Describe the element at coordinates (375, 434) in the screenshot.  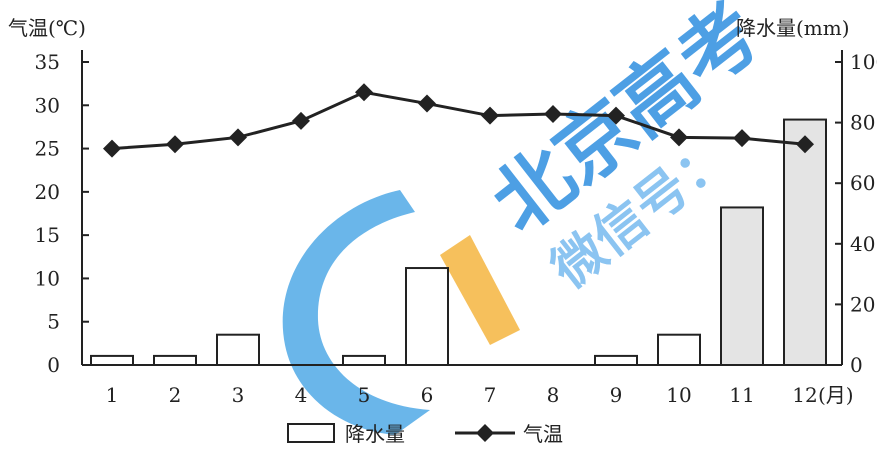
I see `legend-precipitation-label: 降水量` at that location.